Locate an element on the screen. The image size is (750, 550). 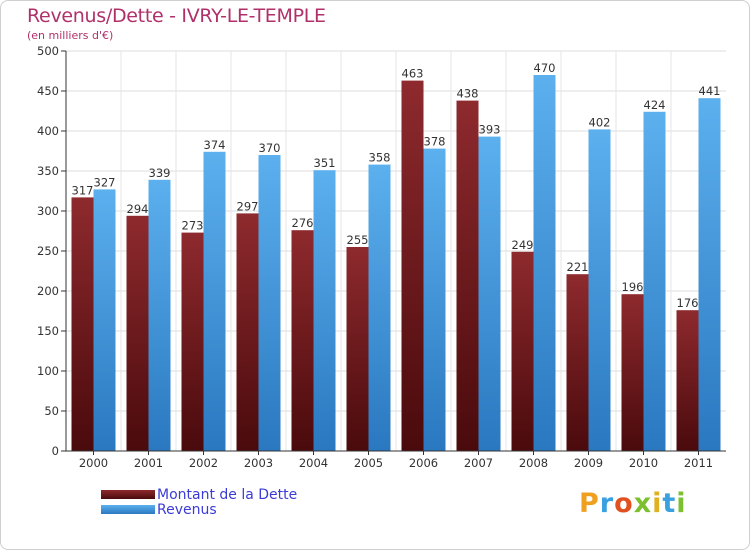
legend-swatch-revenus is located at coordinates (128, 509).